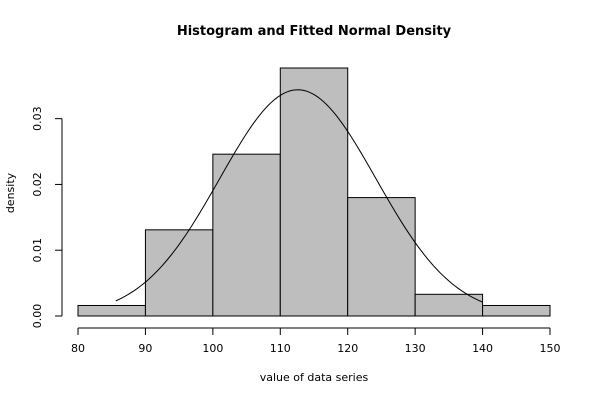 The width and height of the screenshot is (599, 400). What do you see at coordinates (482, 348) in the screenshot?
I see `x-tick-label-140: 140` at bounding box center [482, 348].